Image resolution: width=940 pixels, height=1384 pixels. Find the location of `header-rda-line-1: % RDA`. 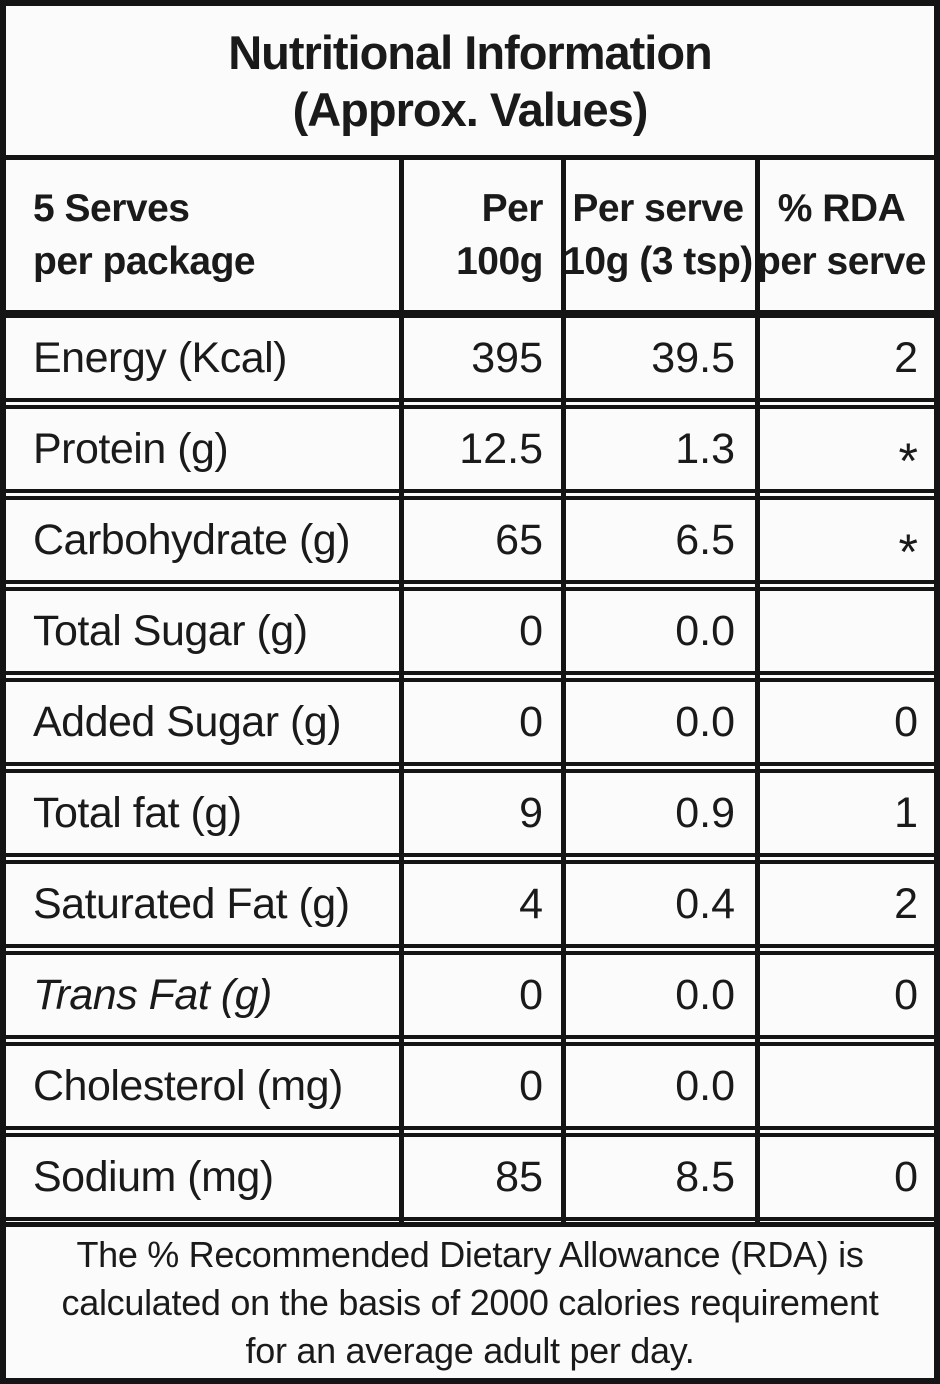

header-rda-line-1: % RDA is located at coordinates (841, 208).